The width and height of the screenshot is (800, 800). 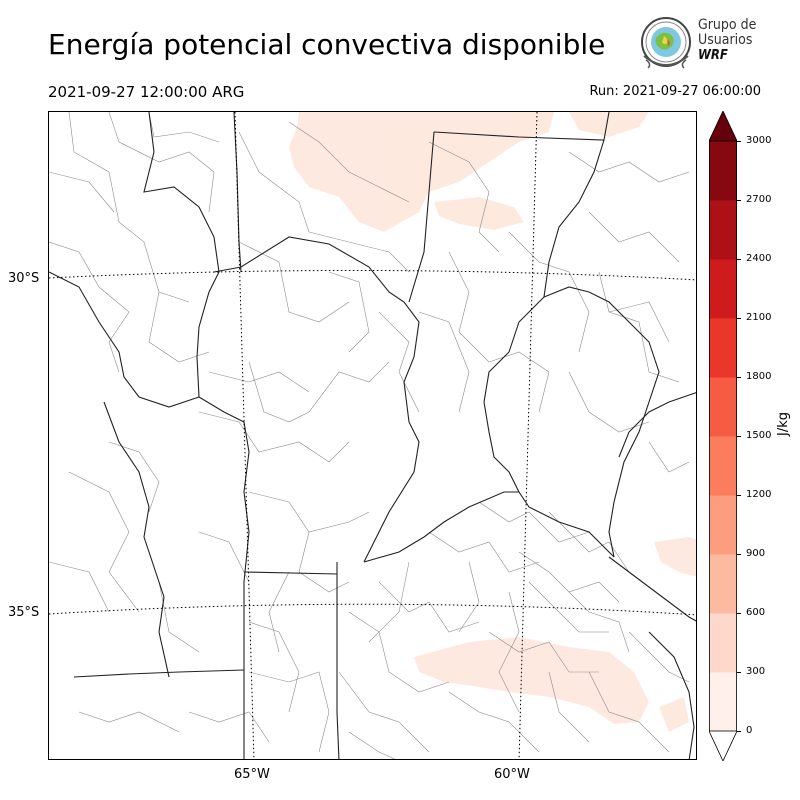 I want to click on colorbar-tick-label: 2700, so click(x=759, y=199).